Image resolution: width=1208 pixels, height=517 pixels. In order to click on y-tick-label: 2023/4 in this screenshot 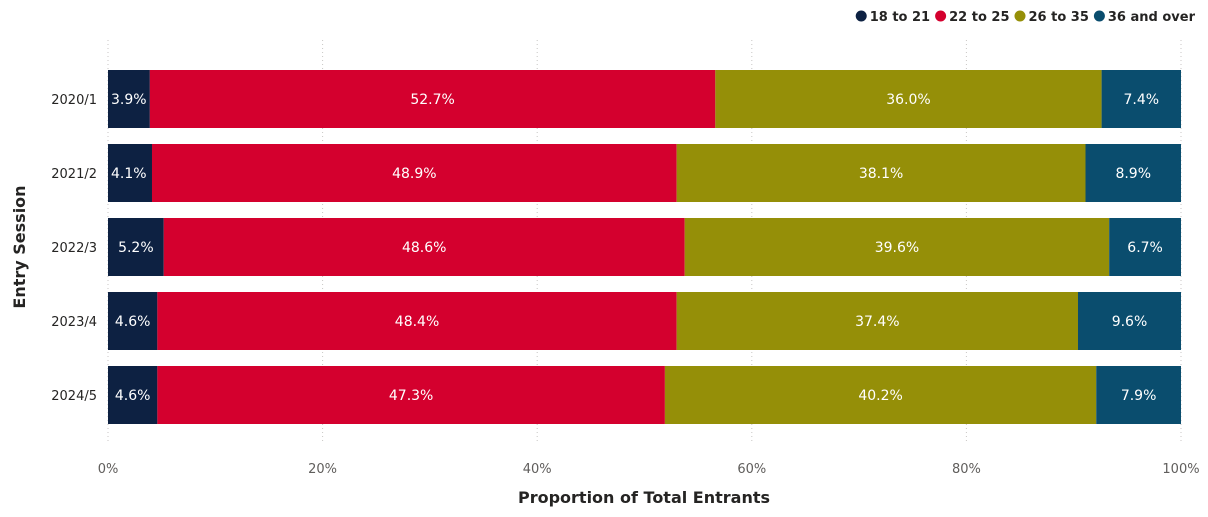, I will do `click(74, 322)`.